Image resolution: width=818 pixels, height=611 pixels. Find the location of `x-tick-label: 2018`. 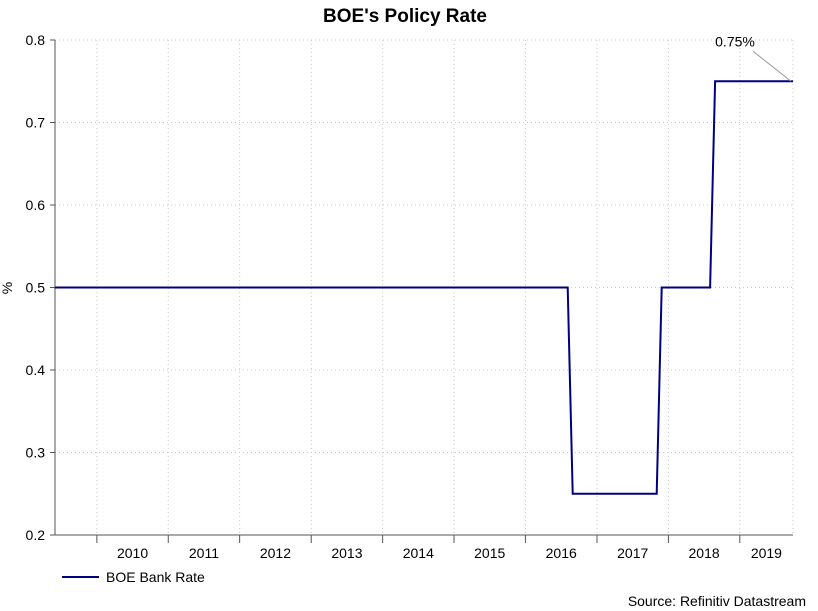

x-tick-label: 2018 is located at coordinates (704, 553).